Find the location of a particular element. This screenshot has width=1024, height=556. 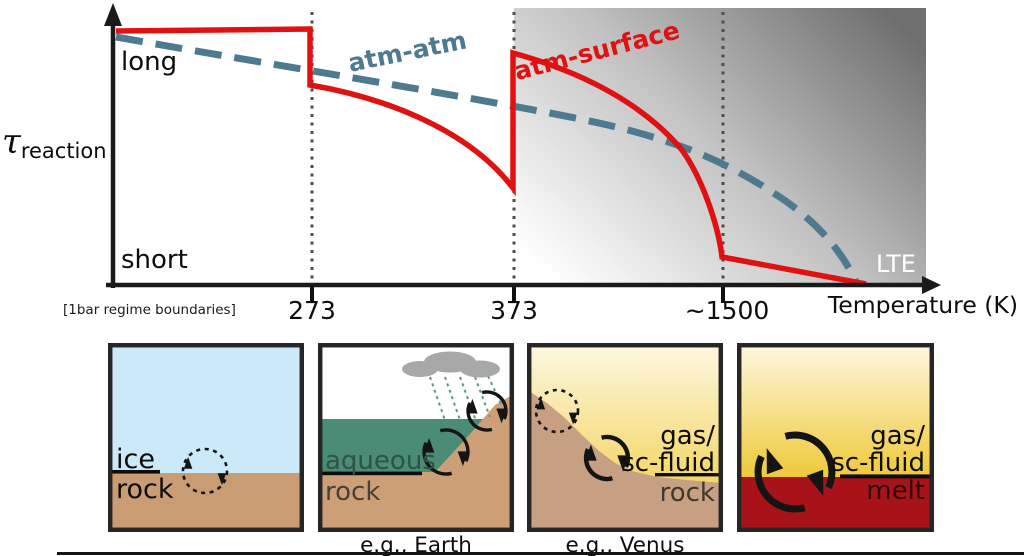

panel-ice-rock: ice rock is located at coordinates (206, 437).